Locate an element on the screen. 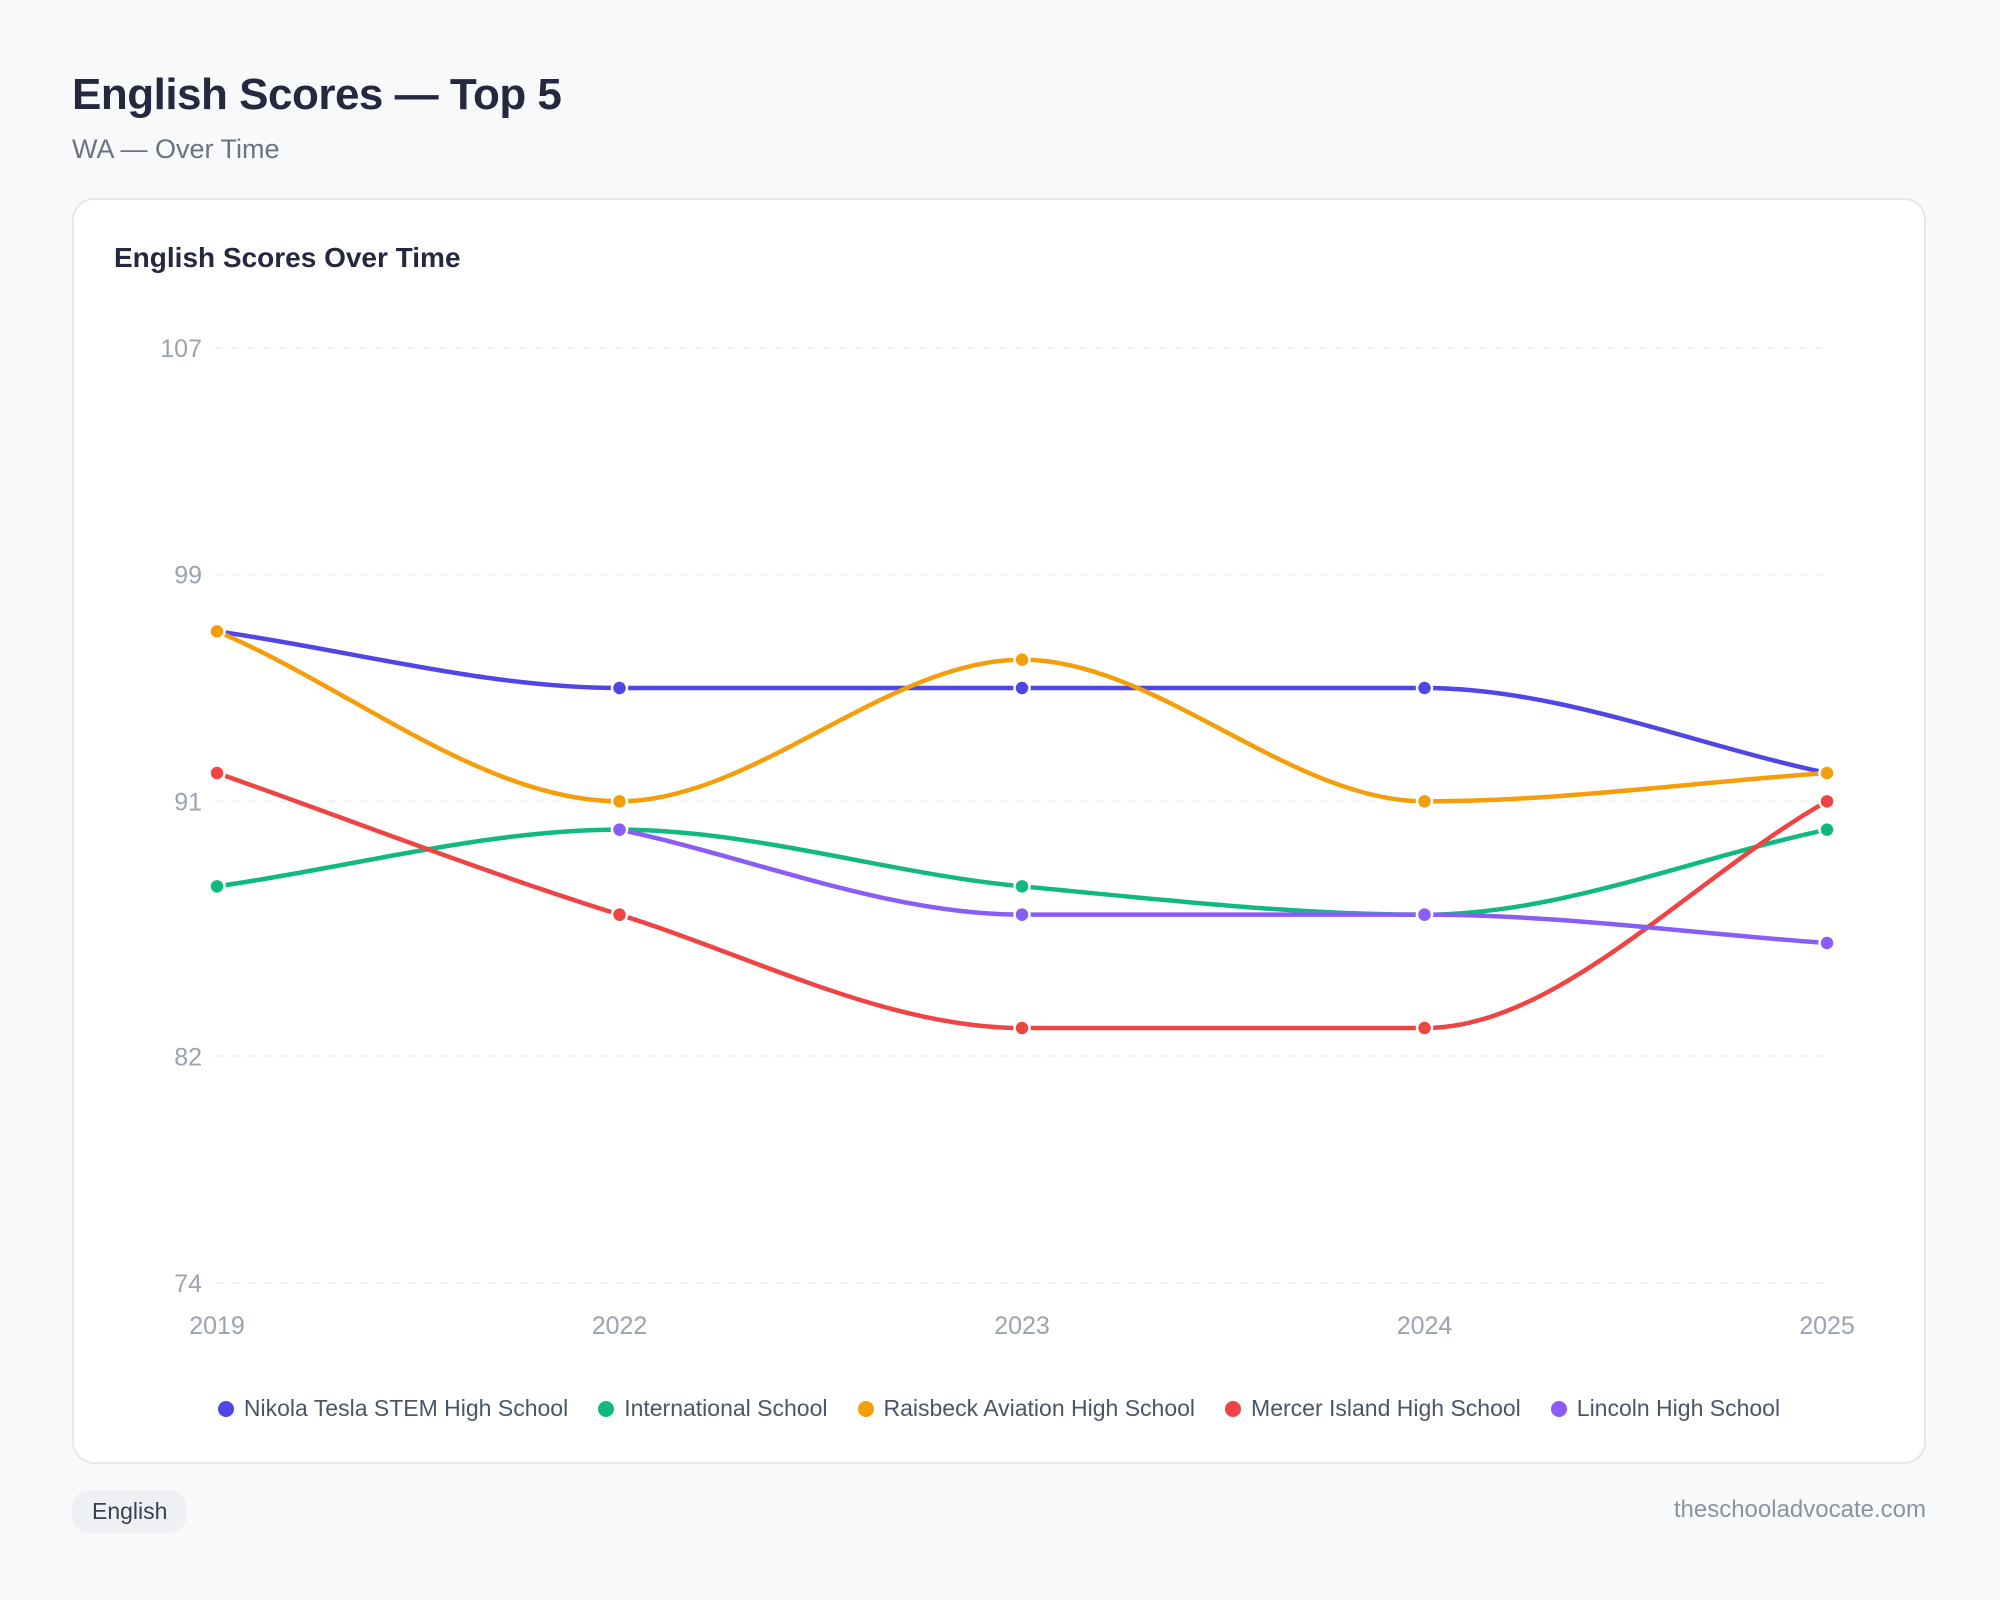 The width and height of the screenshot is (2000, 1600). legend-label: Nikola Tesla STEM High School is located at coordinates (406, 1408).